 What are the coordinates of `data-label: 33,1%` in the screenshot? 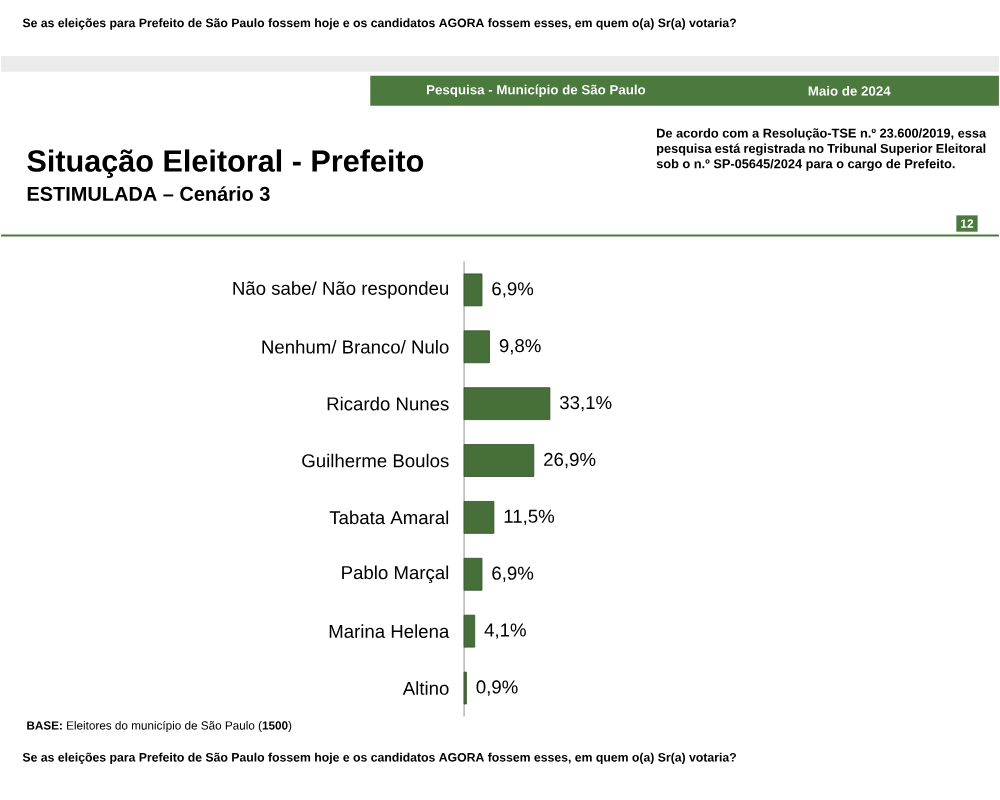 It's located at (586, 403).